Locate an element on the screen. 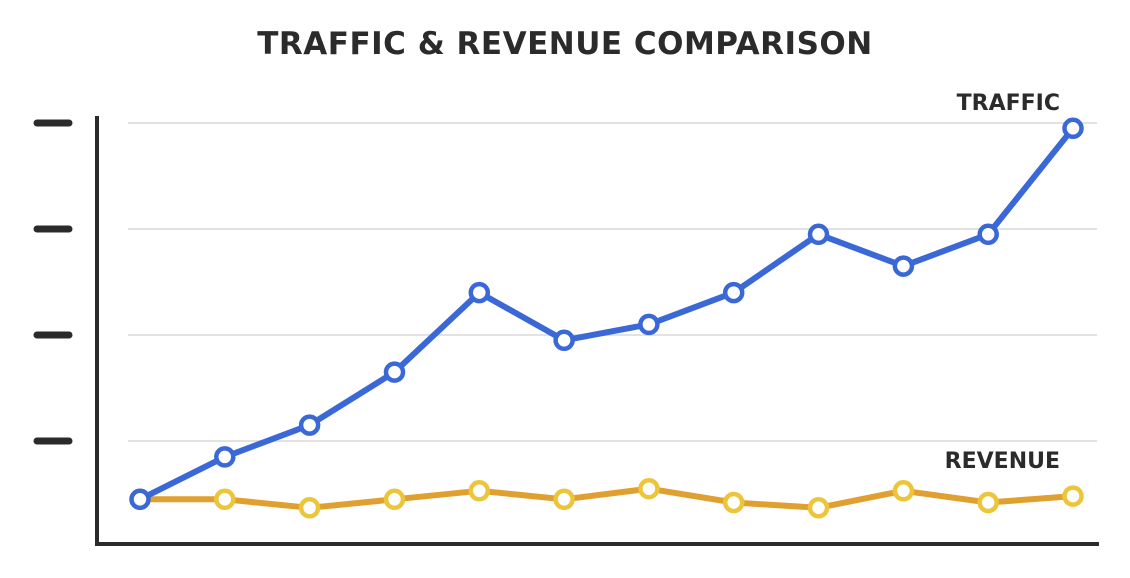 Image resolution: width=1130 pixels, height=578 pixels. revenue-line is located at coordinates (606, 498).